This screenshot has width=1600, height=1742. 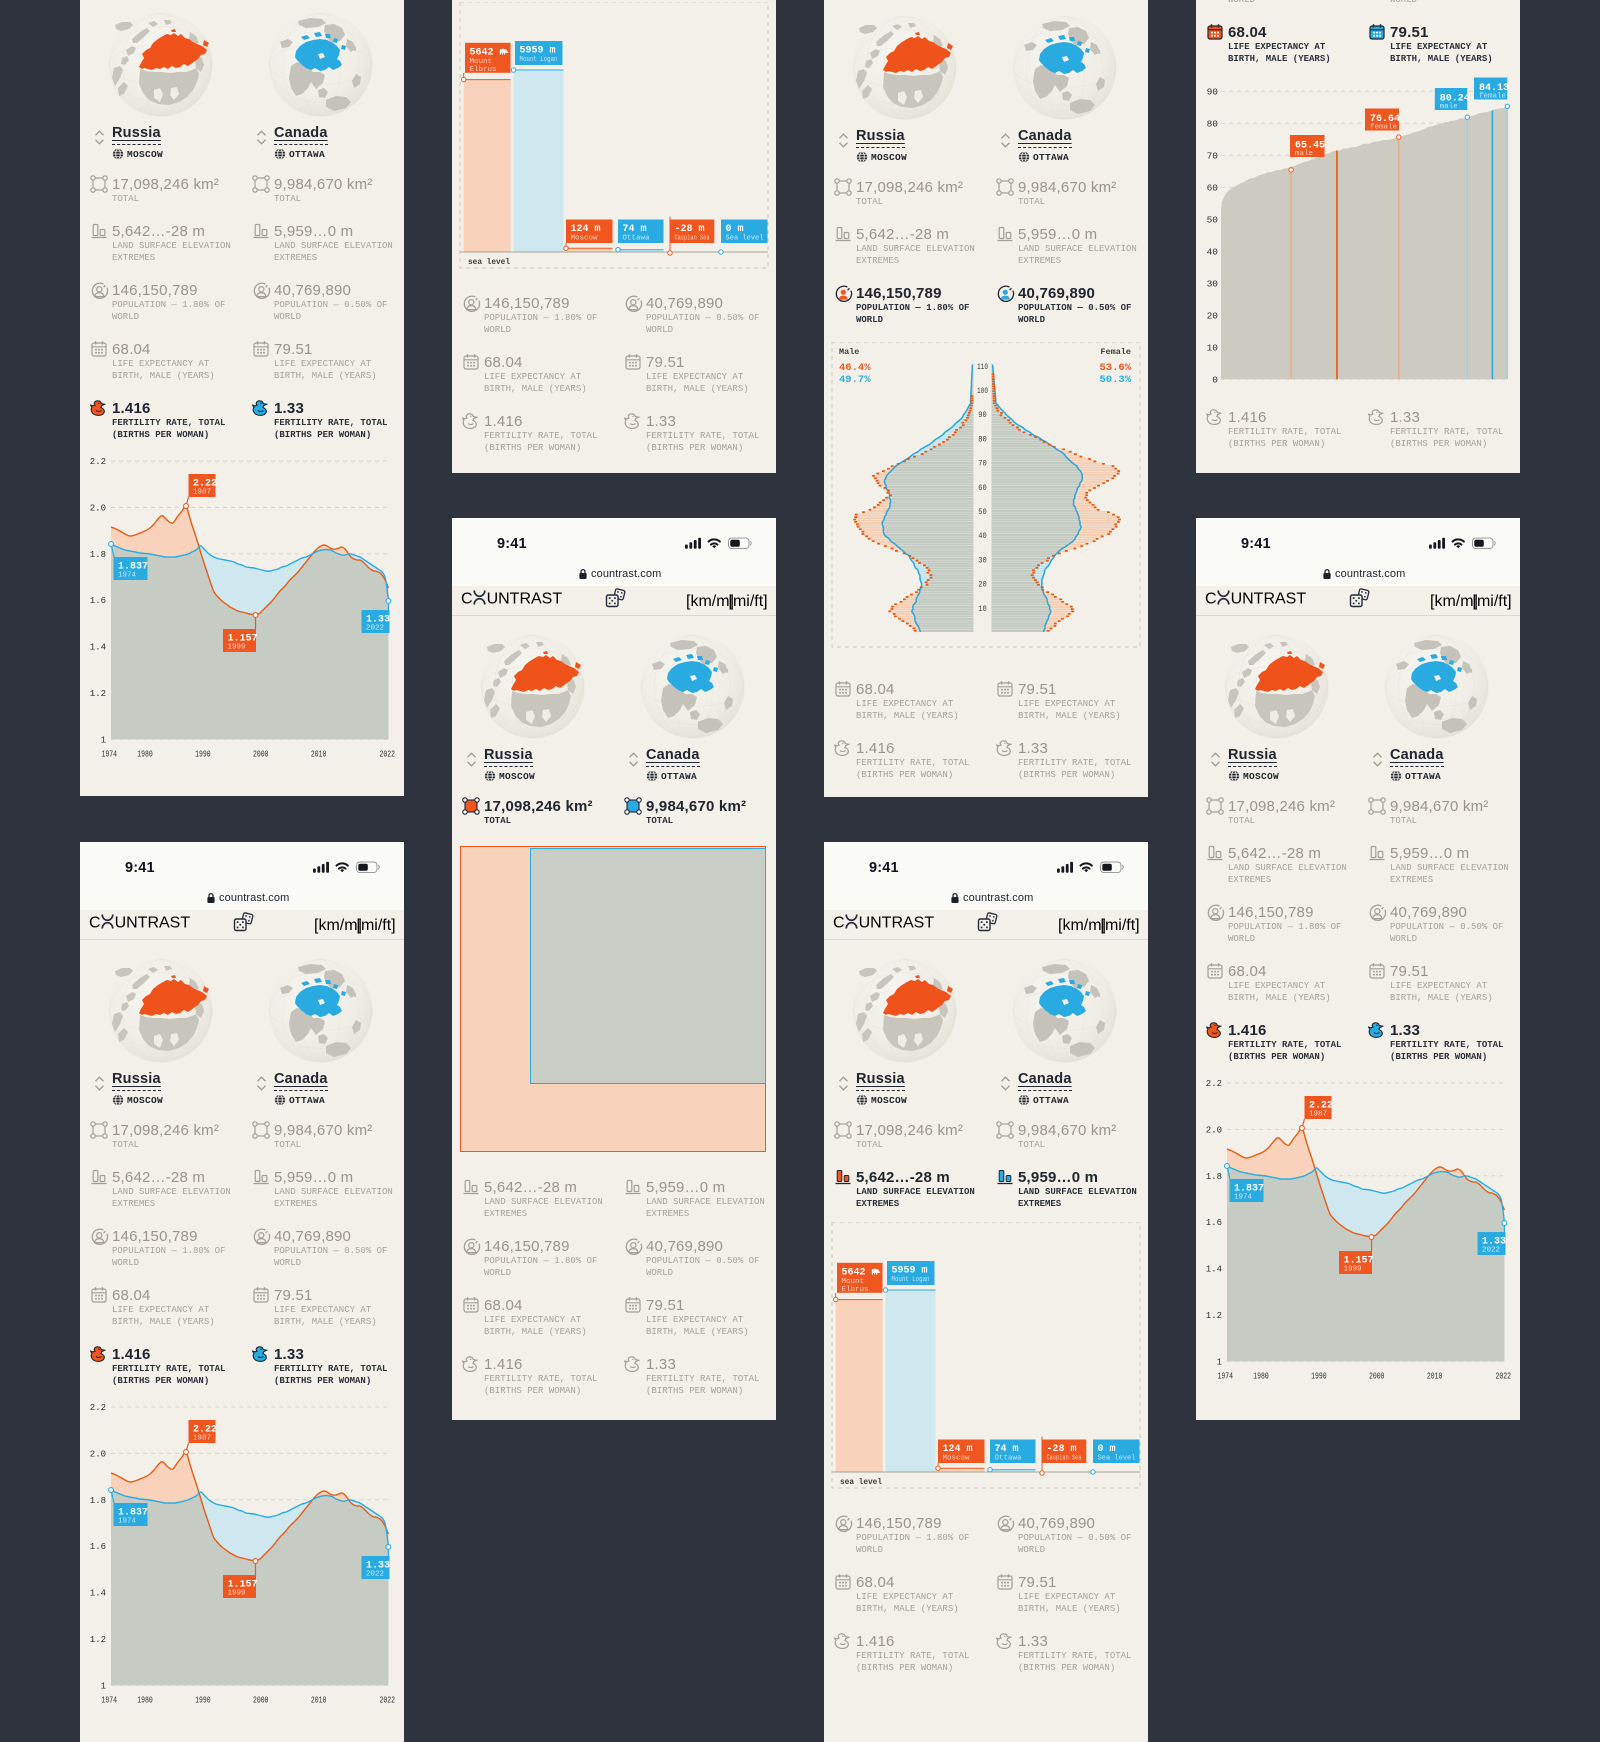 What do you see at coordinates (1215, 379) in the screenshot?
I see `svg-text: 0` at bounding box center [1215, 379].